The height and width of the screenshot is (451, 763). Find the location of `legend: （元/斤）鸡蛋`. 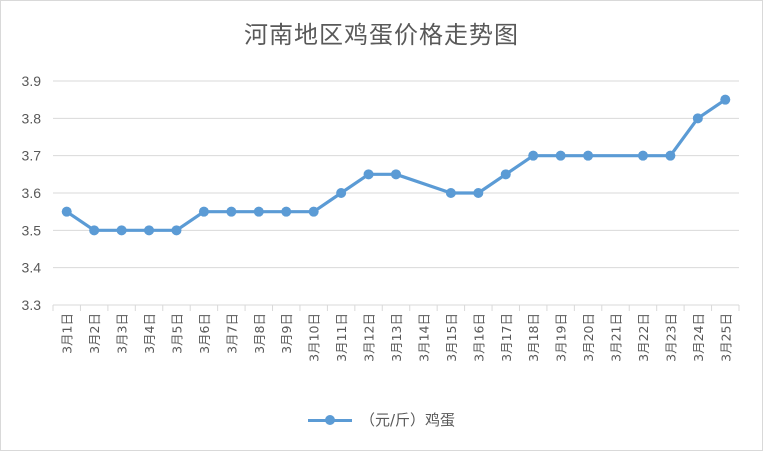

legend: （元/斤）鸡蛋 is located at coordinates (381, 419).